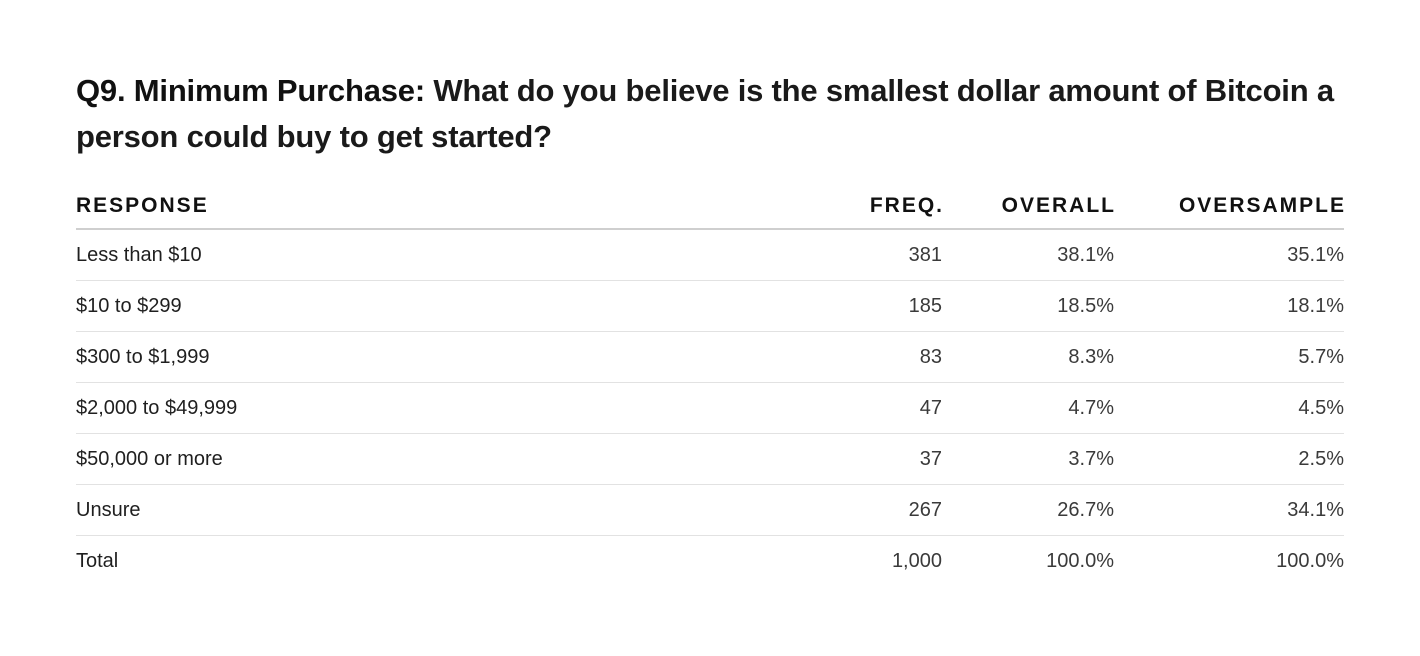  I want to click on header-oversample: OVERSAMPLE, so click(1229, 210).